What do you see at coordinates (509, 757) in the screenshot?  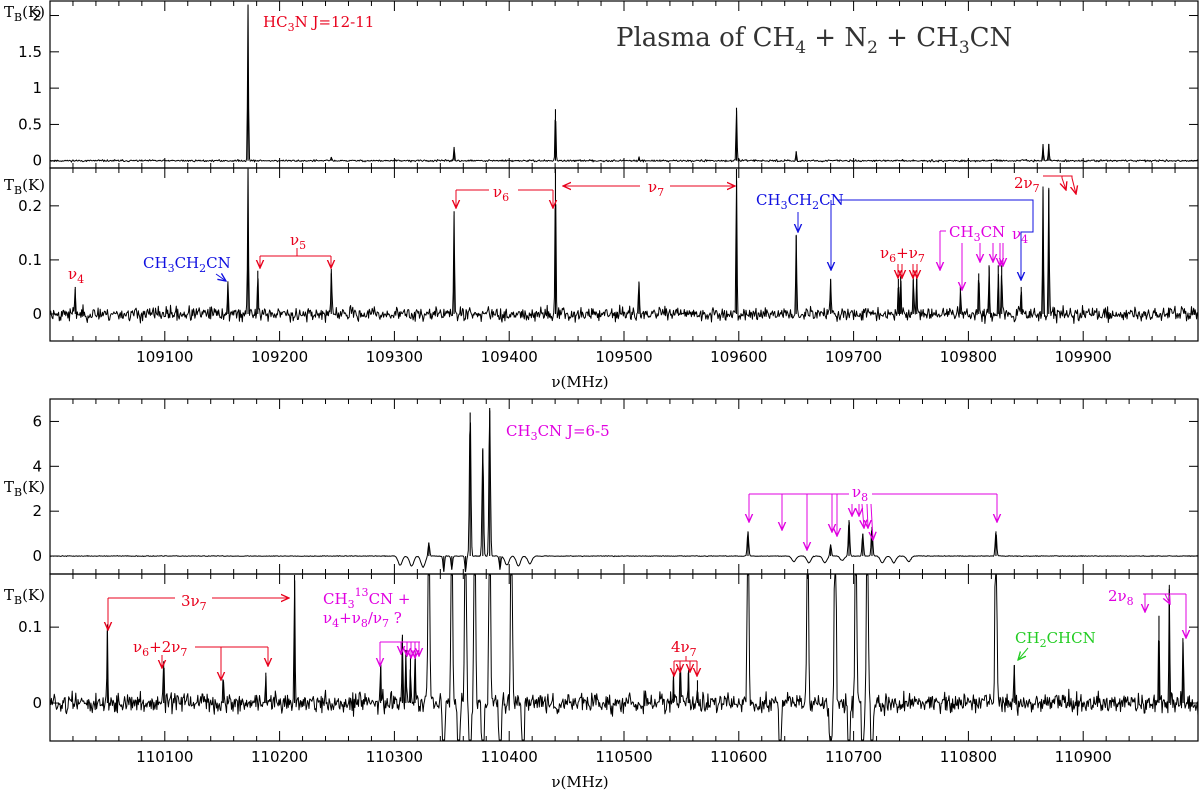 I see `x-tick-label: 110400` at bounding box center [509, 757].